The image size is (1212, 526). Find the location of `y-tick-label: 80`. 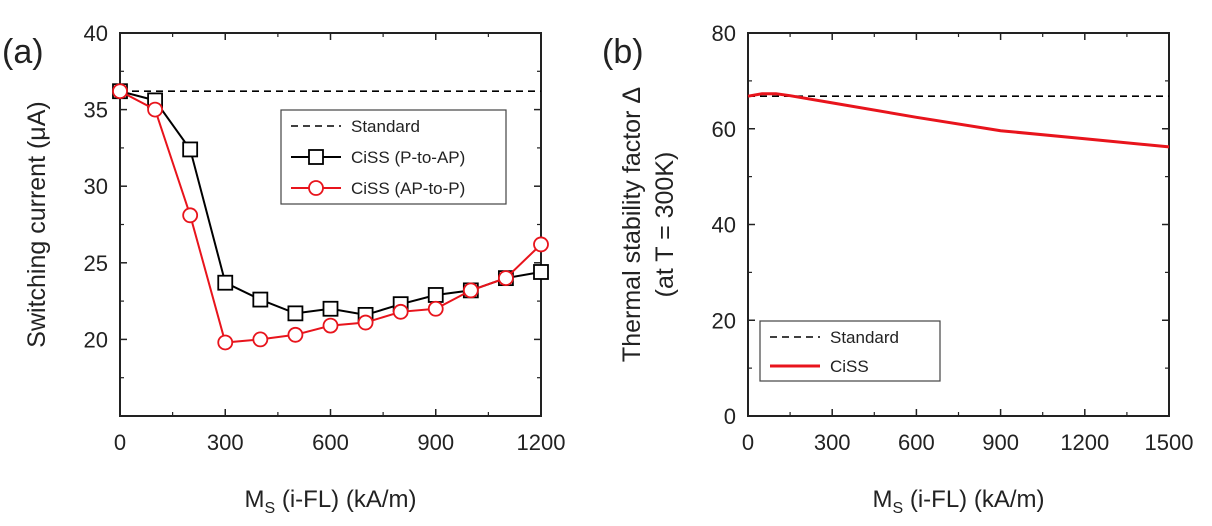

y-tick-label: 80 is located at coordinates (724, 33).